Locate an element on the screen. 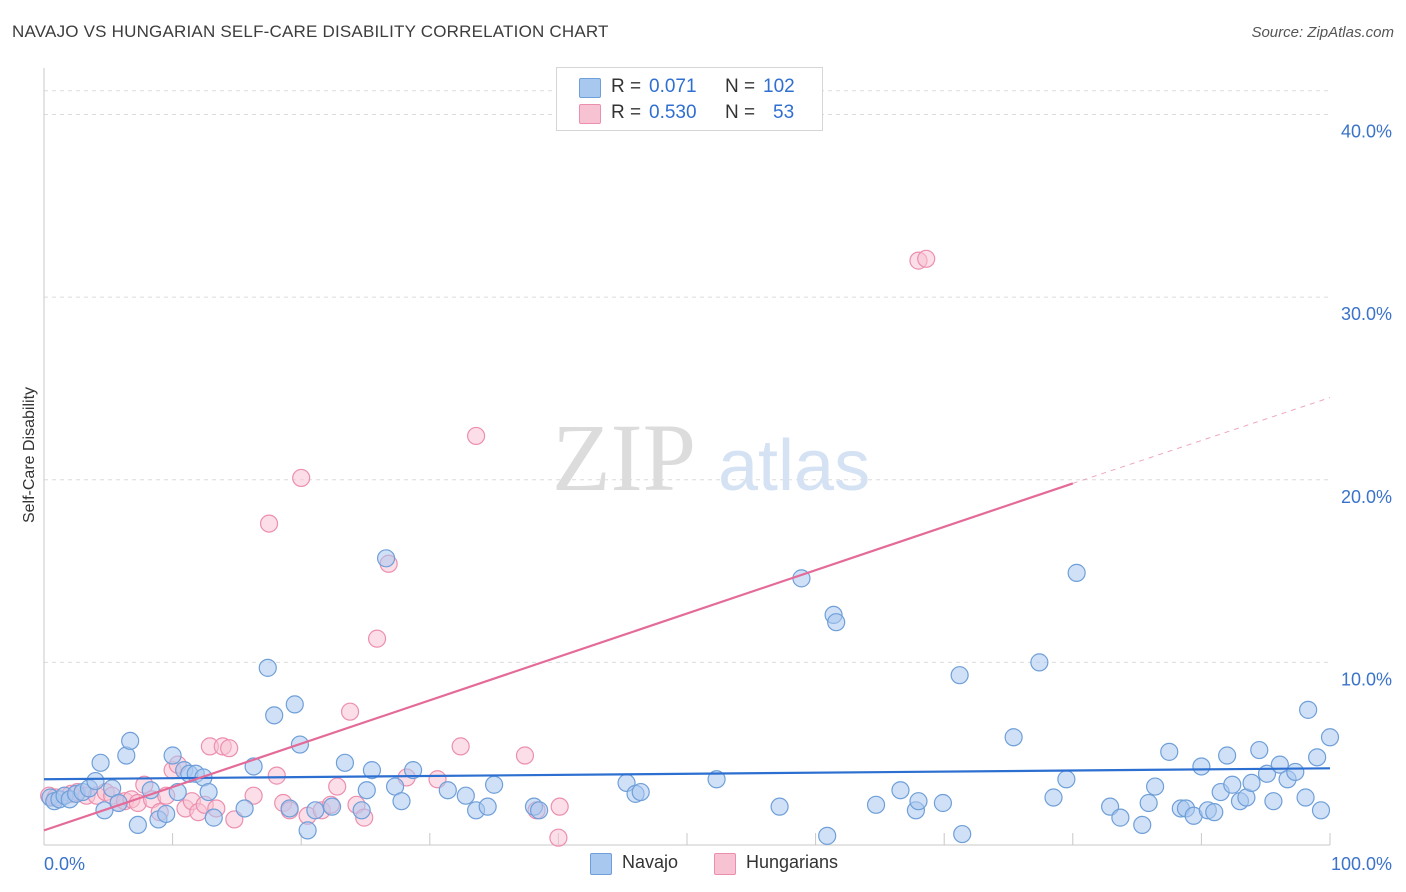  hungarians-r-value: 0.530 is located at coordinates (673, 112).